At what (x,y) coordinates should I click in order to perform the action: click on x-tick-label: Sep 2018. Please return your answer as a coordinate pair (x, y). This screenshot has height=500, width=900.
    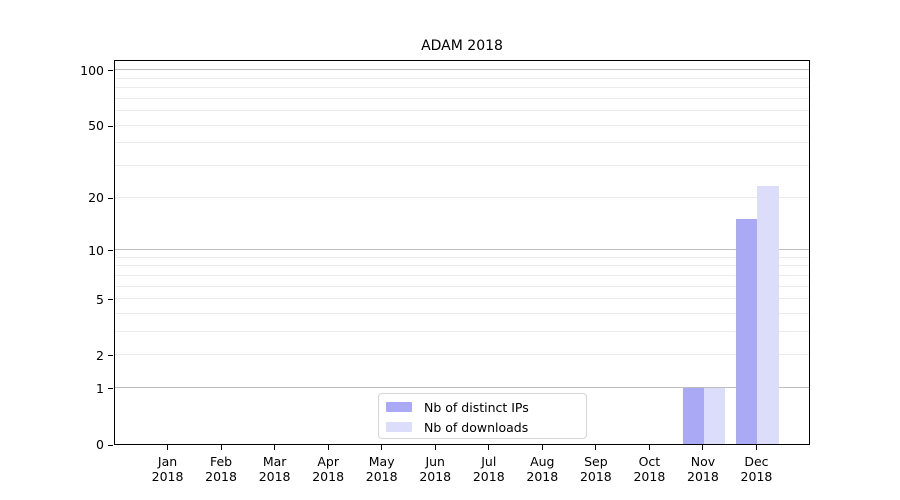
    Looking at the image, I should click on (596, 469).